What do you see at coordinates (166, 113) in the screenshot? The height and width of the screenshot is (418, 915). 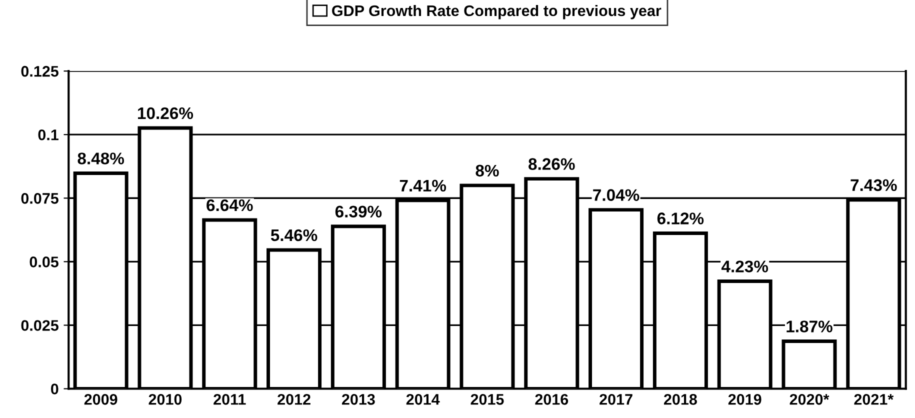 I see `data-label: 10.26%` at bounding box center [166, 113].